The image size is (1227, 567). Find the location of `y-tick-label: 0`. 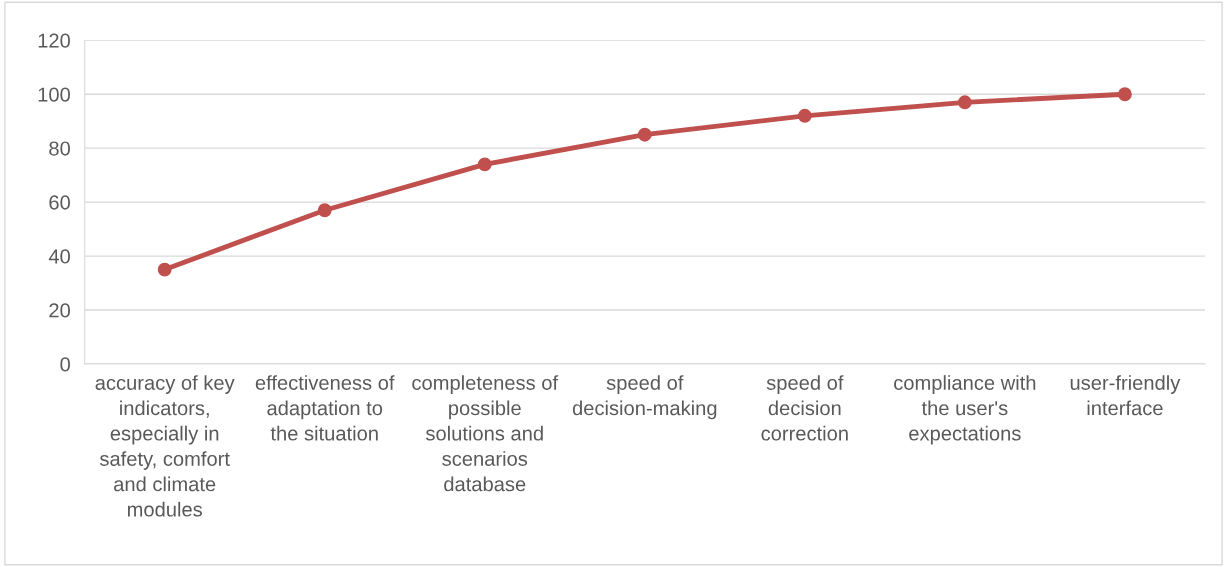

y-tick-label: 0 is located at coordinates (65, 364).